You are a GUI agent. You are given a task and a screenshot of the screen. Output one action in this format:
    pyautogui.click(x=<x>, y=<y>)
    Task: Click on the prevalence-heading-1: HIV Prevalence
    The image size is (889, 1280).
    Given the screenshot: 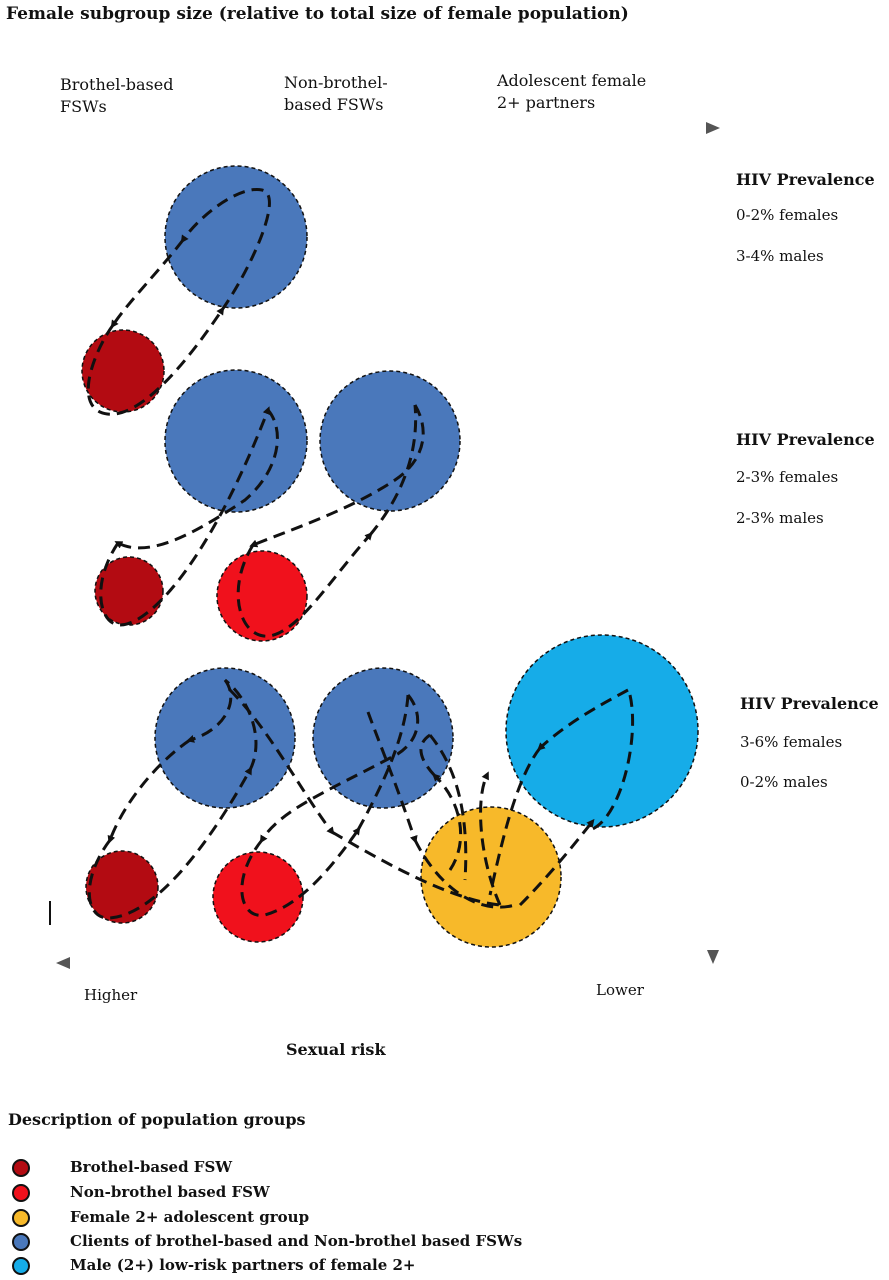 What is the action you would take?
    pyautogui.click(x=805, y=179)
    